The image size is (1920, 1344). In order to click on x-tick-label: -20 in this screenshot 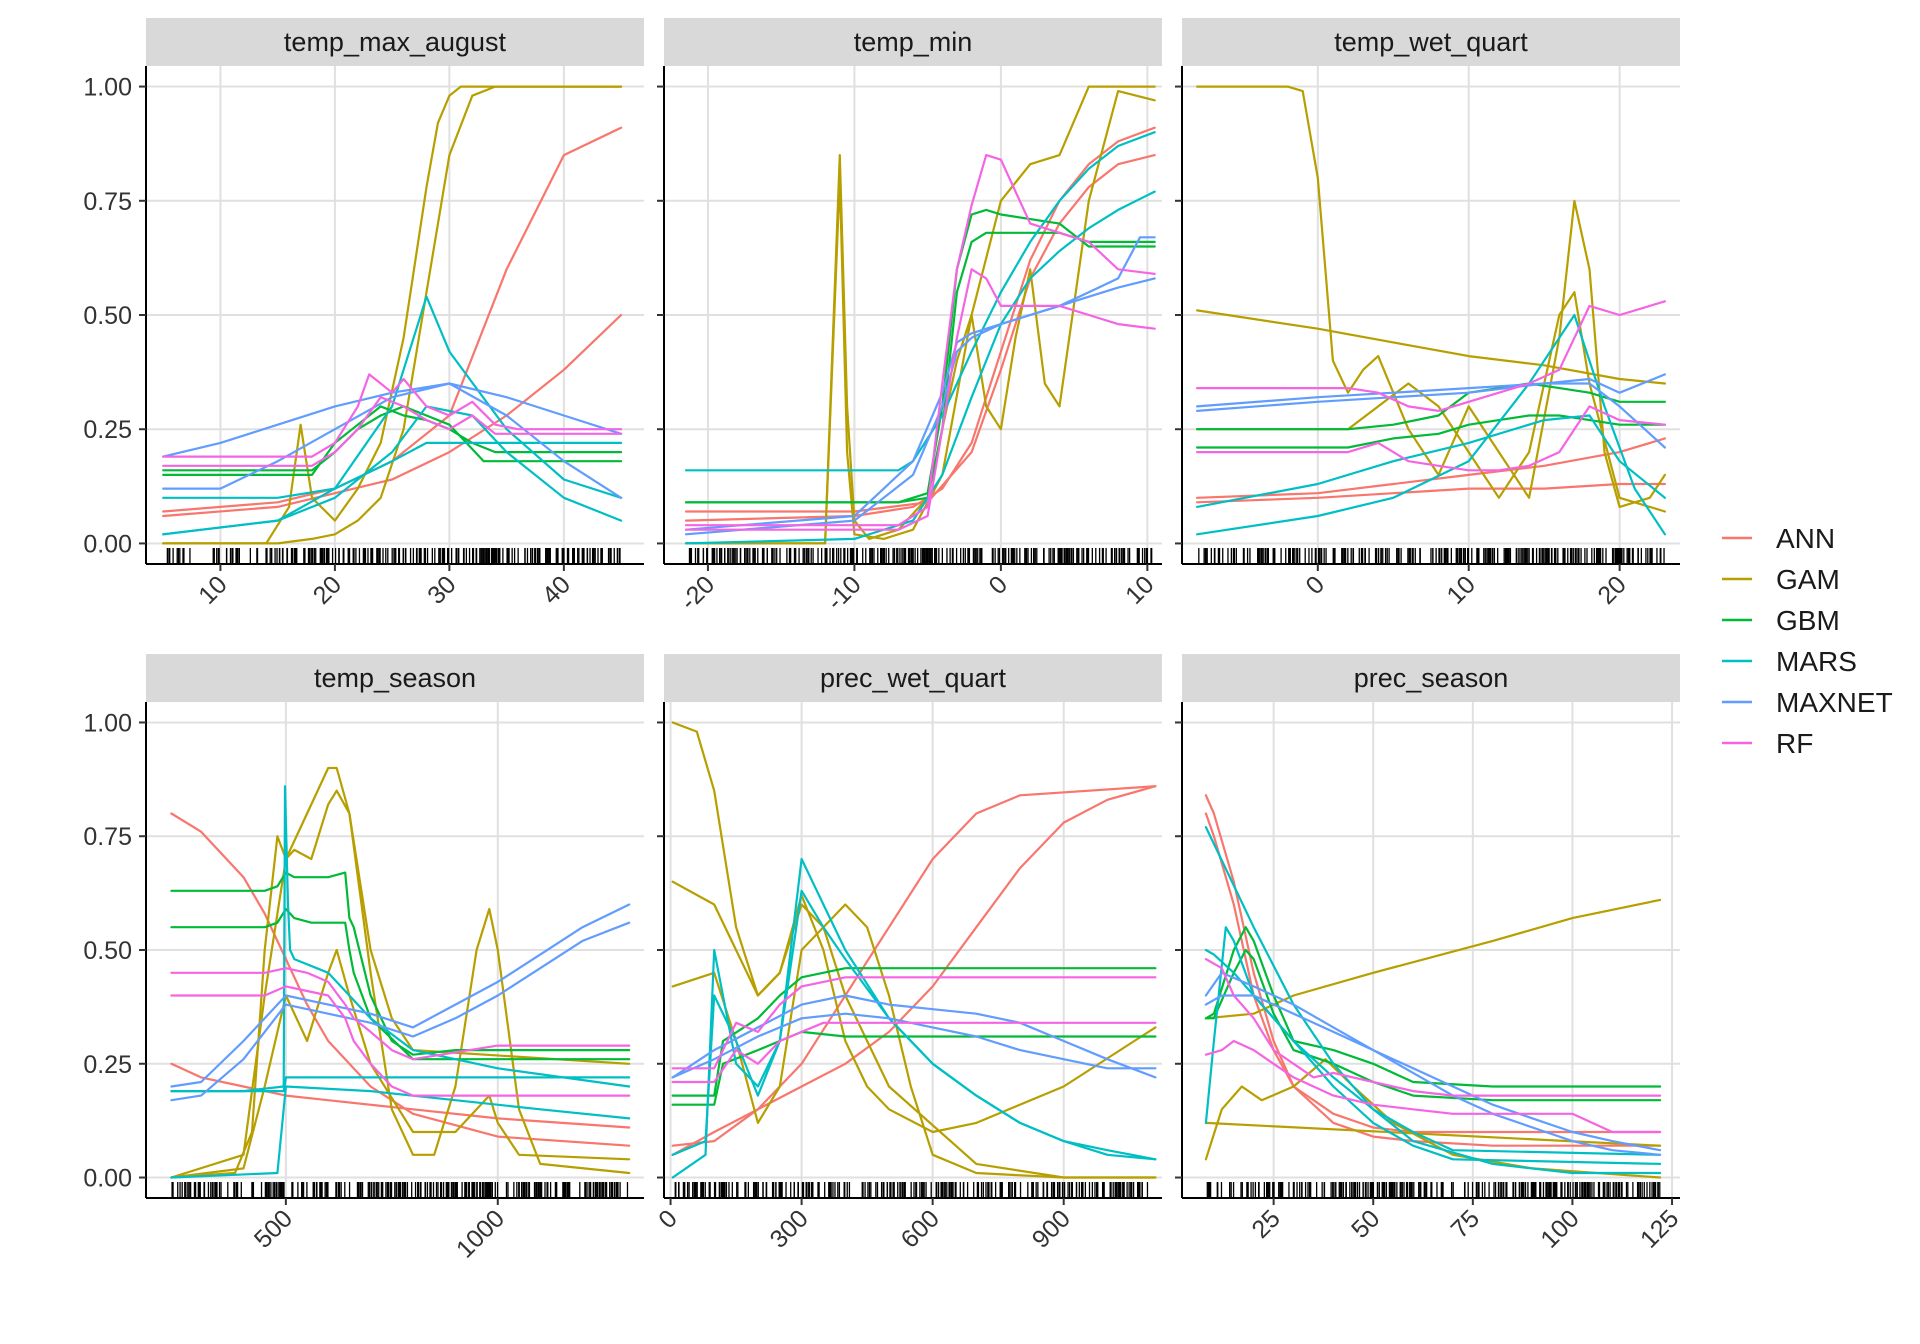, I will do `click(697, 592)`.